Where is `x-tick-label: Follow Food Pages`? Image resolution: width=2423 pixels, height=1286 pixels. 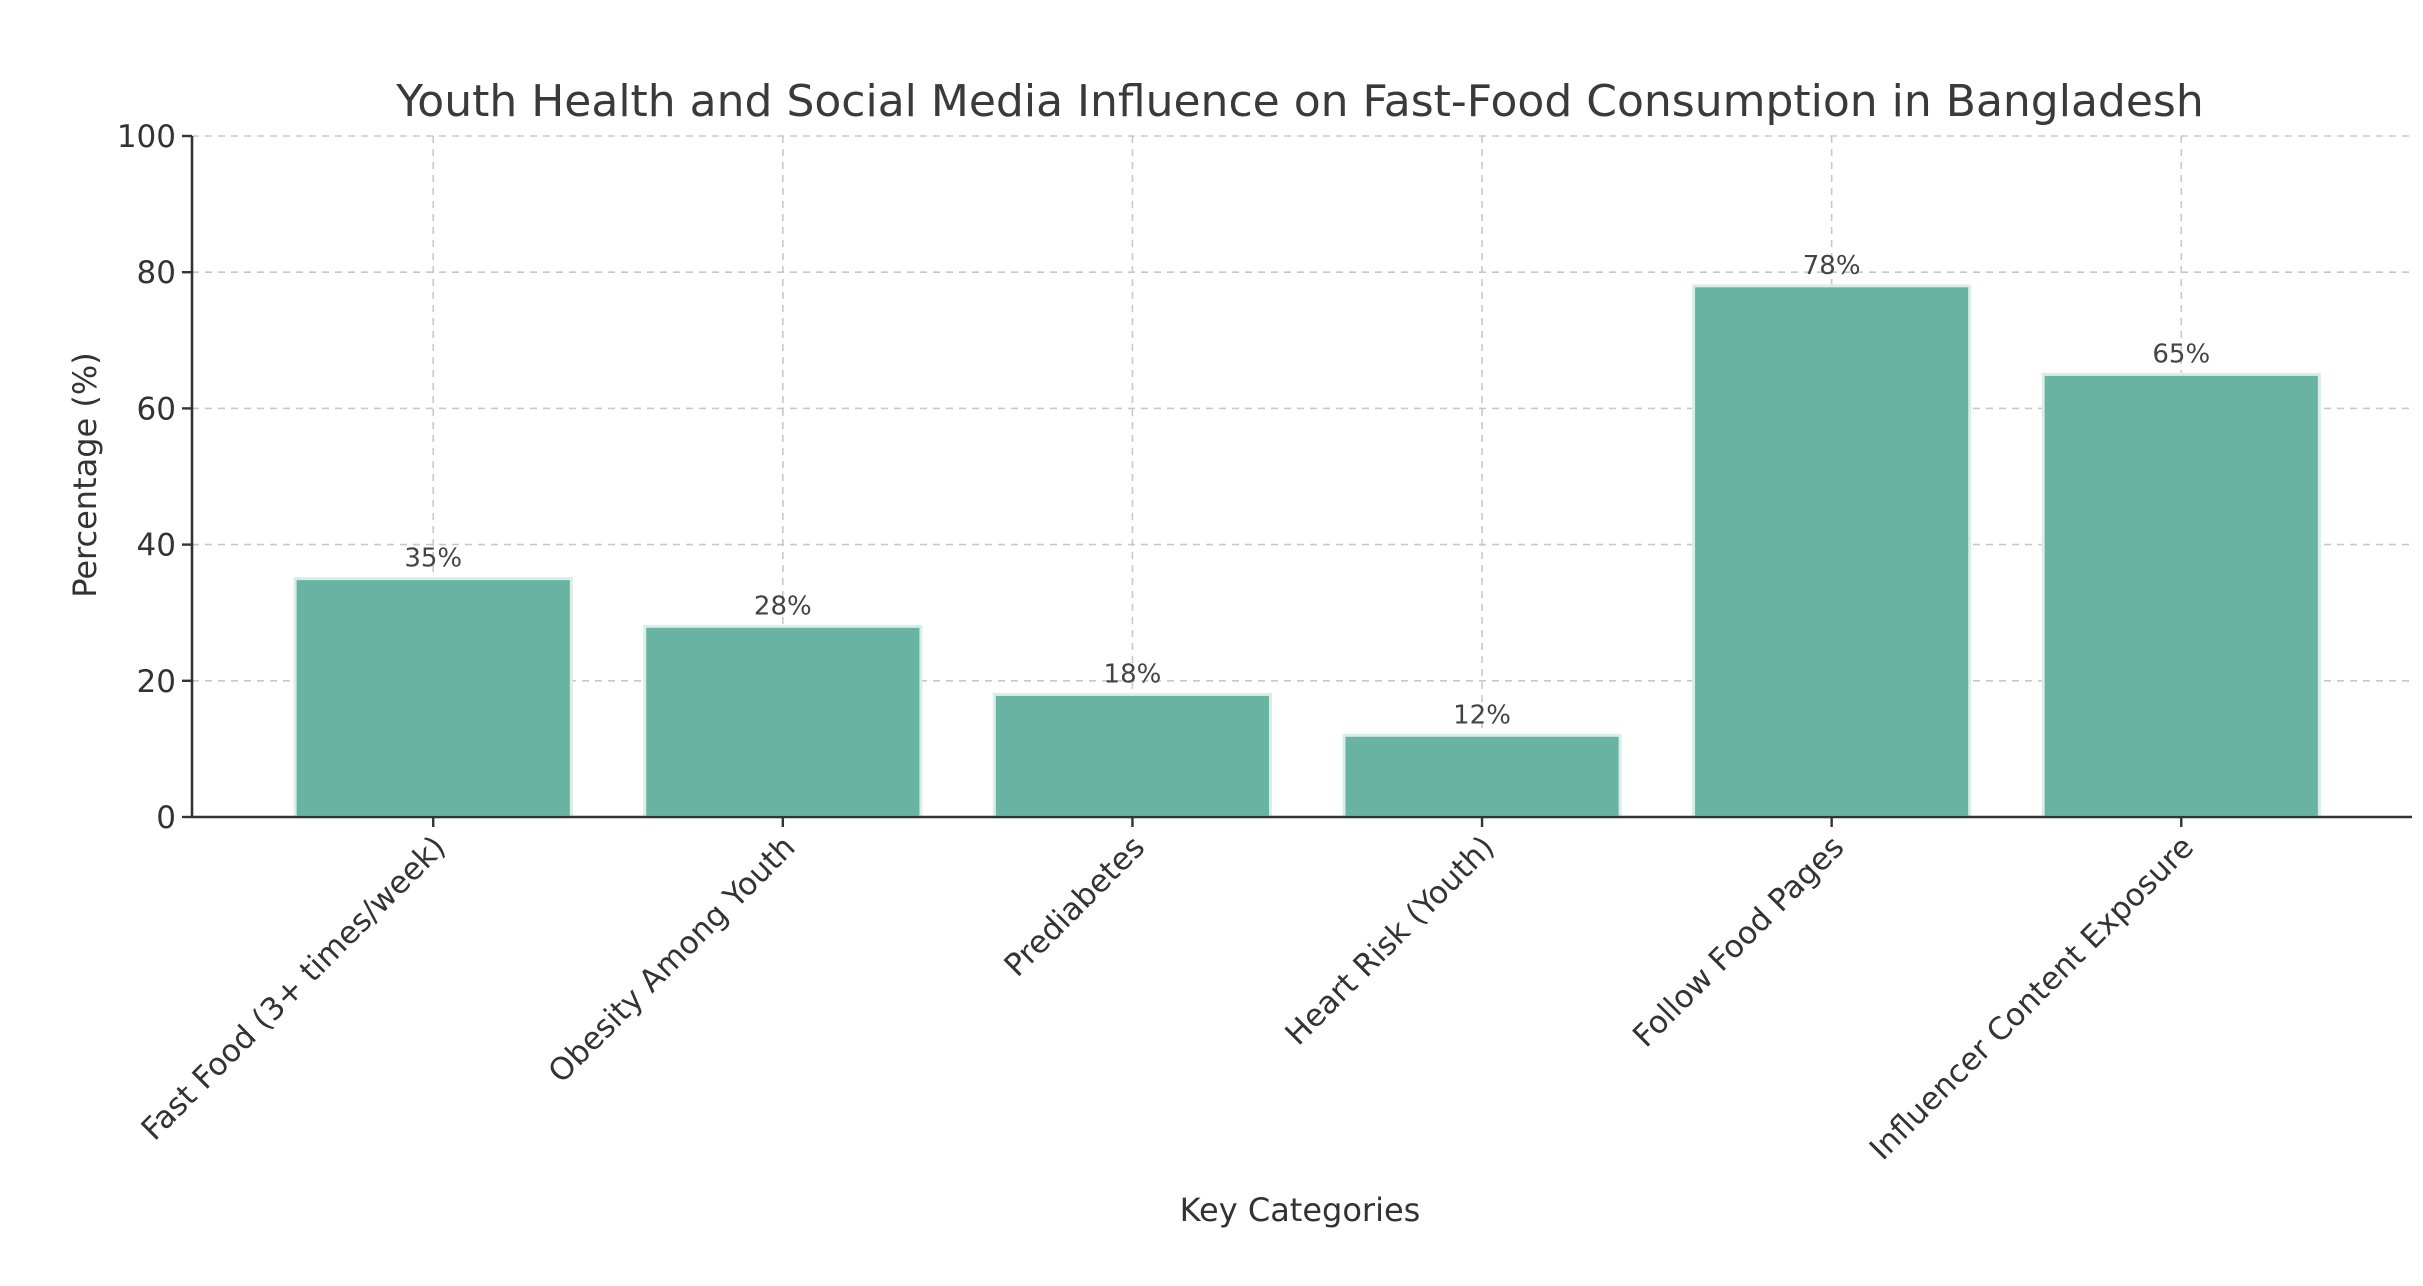 x-tick-label: Follow Food Pages is located at coordinates (1738, 941).